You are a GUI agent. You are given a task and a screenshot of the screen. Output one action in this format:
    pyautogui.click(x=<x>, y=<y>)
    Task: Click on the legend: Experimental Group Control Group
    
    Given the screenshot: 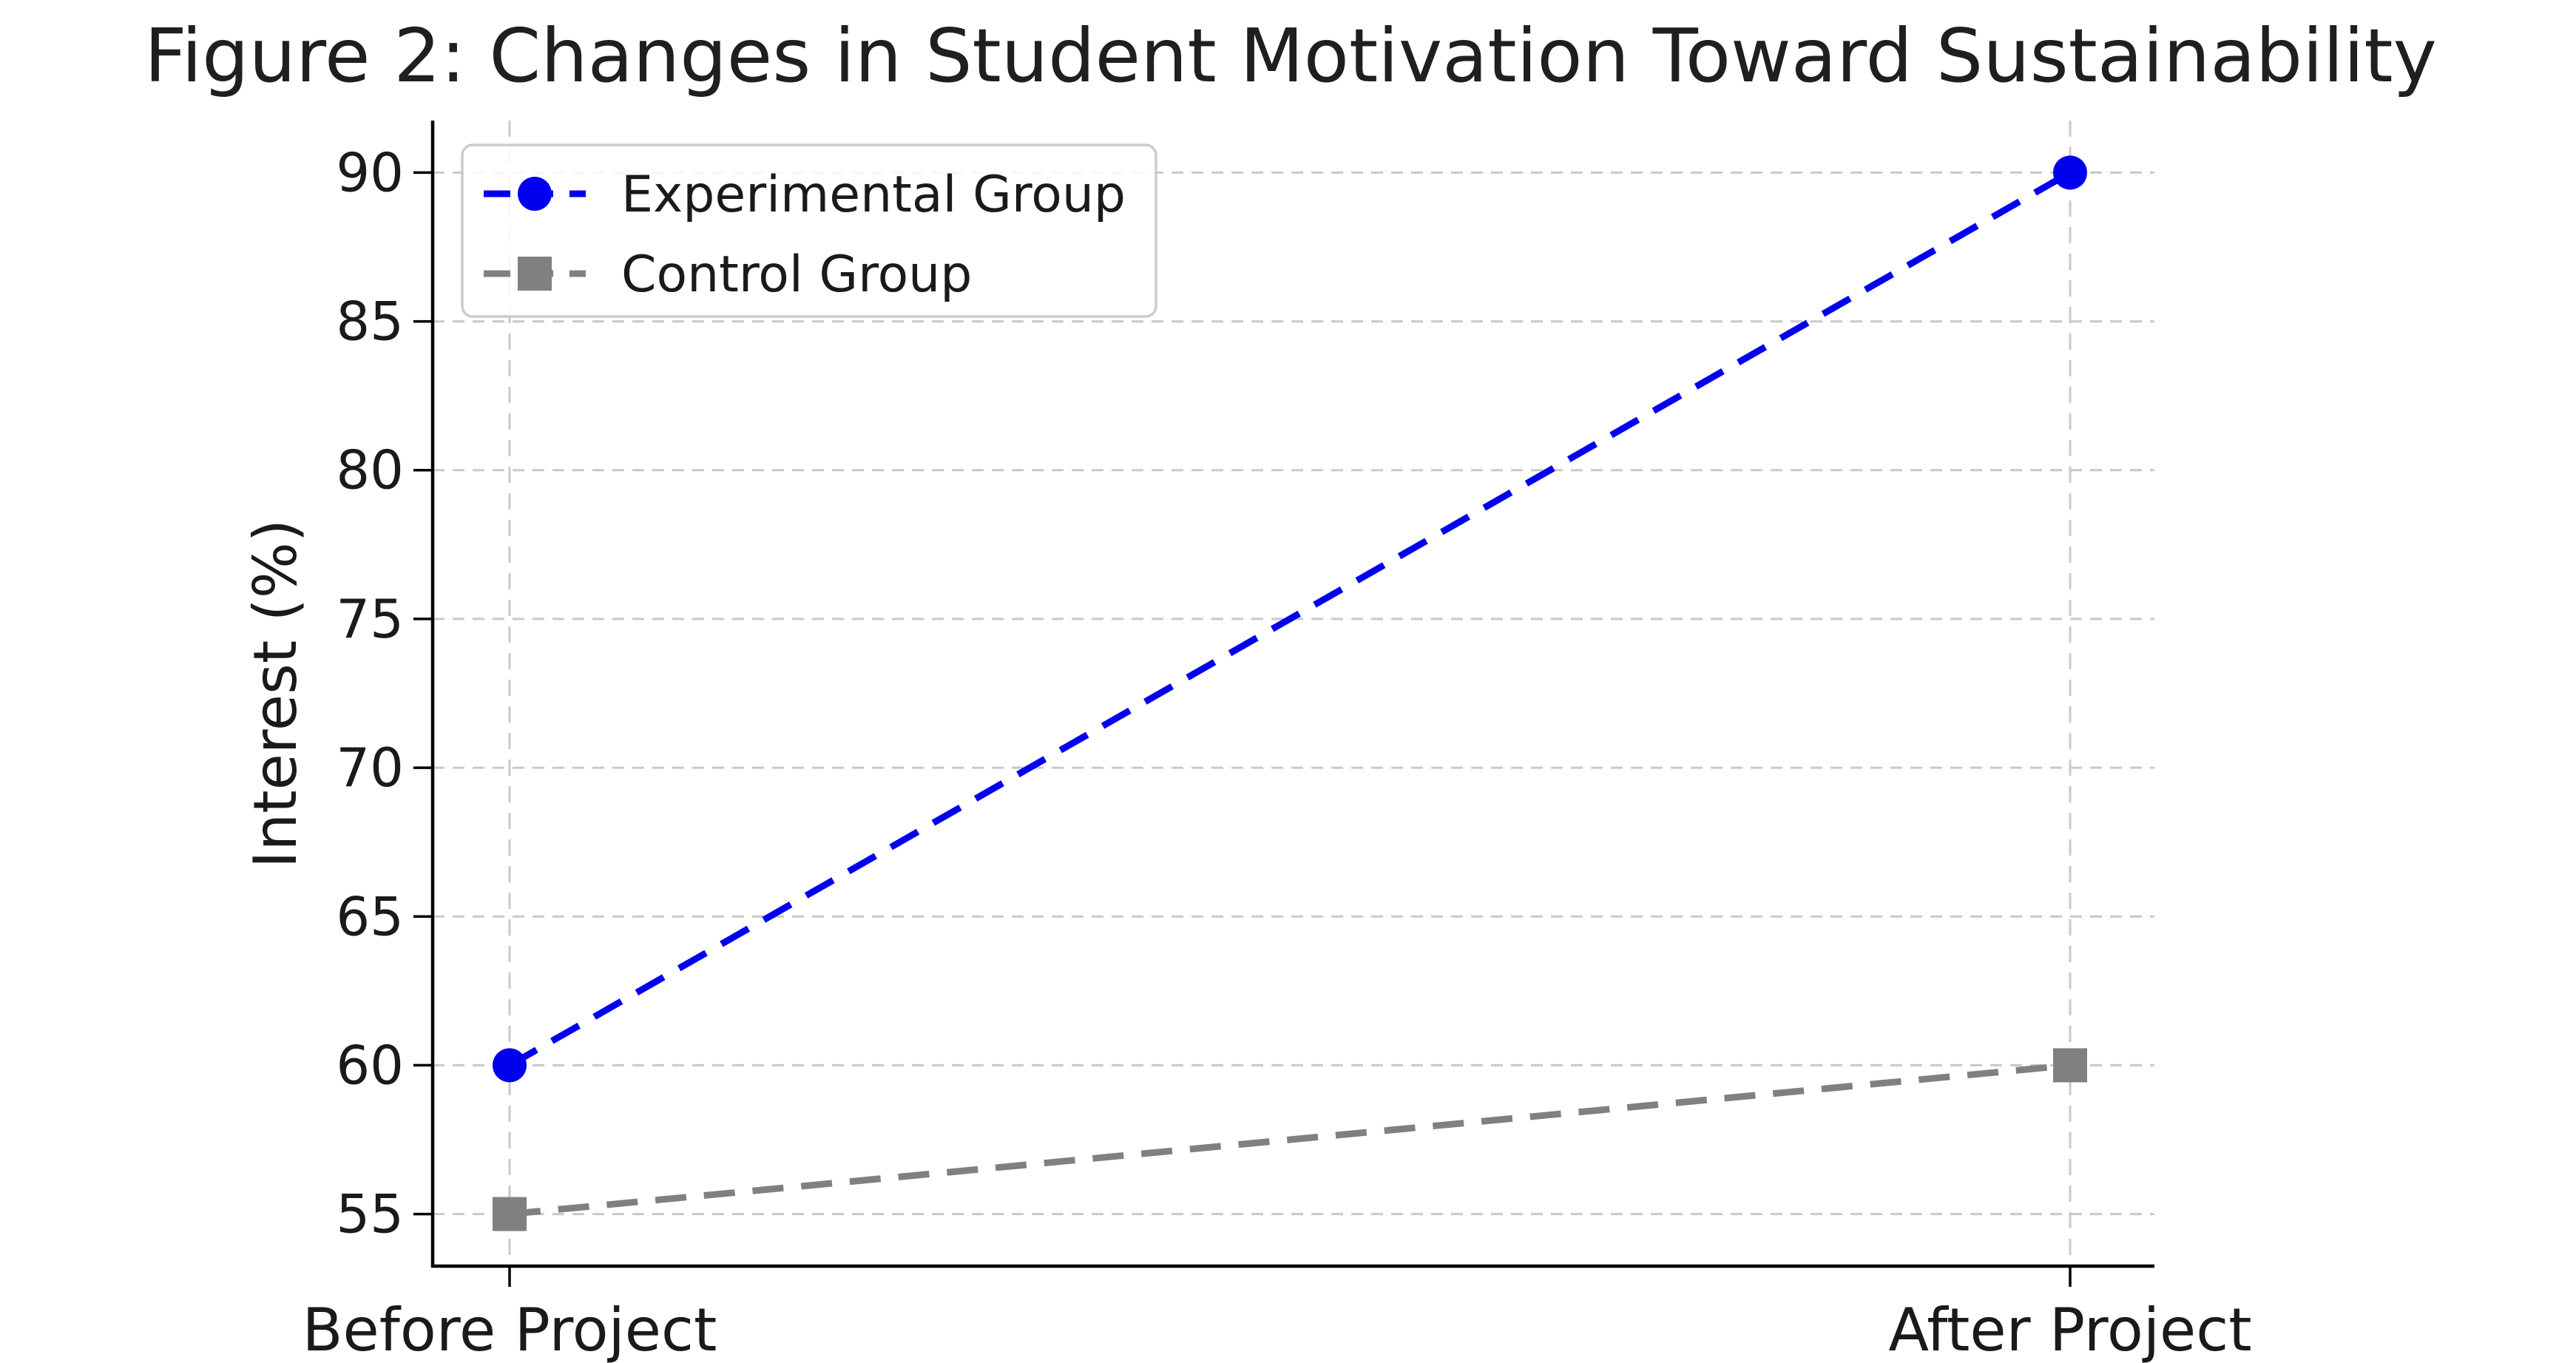 What is the action you would take?
    pyautogui.click(x=809, y=230)
    